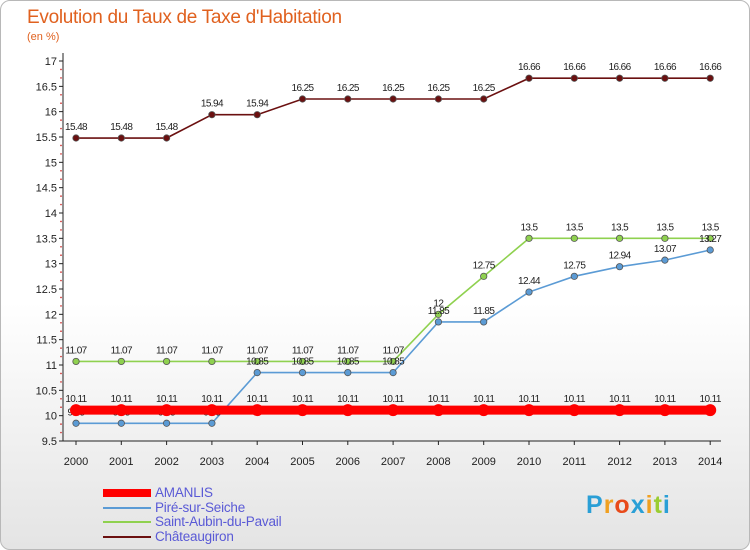 The image size is (750, 550). Describe the element at coordinates (46, 189) in the screenshot. I see `y-tick-label: 14.5` at that location.